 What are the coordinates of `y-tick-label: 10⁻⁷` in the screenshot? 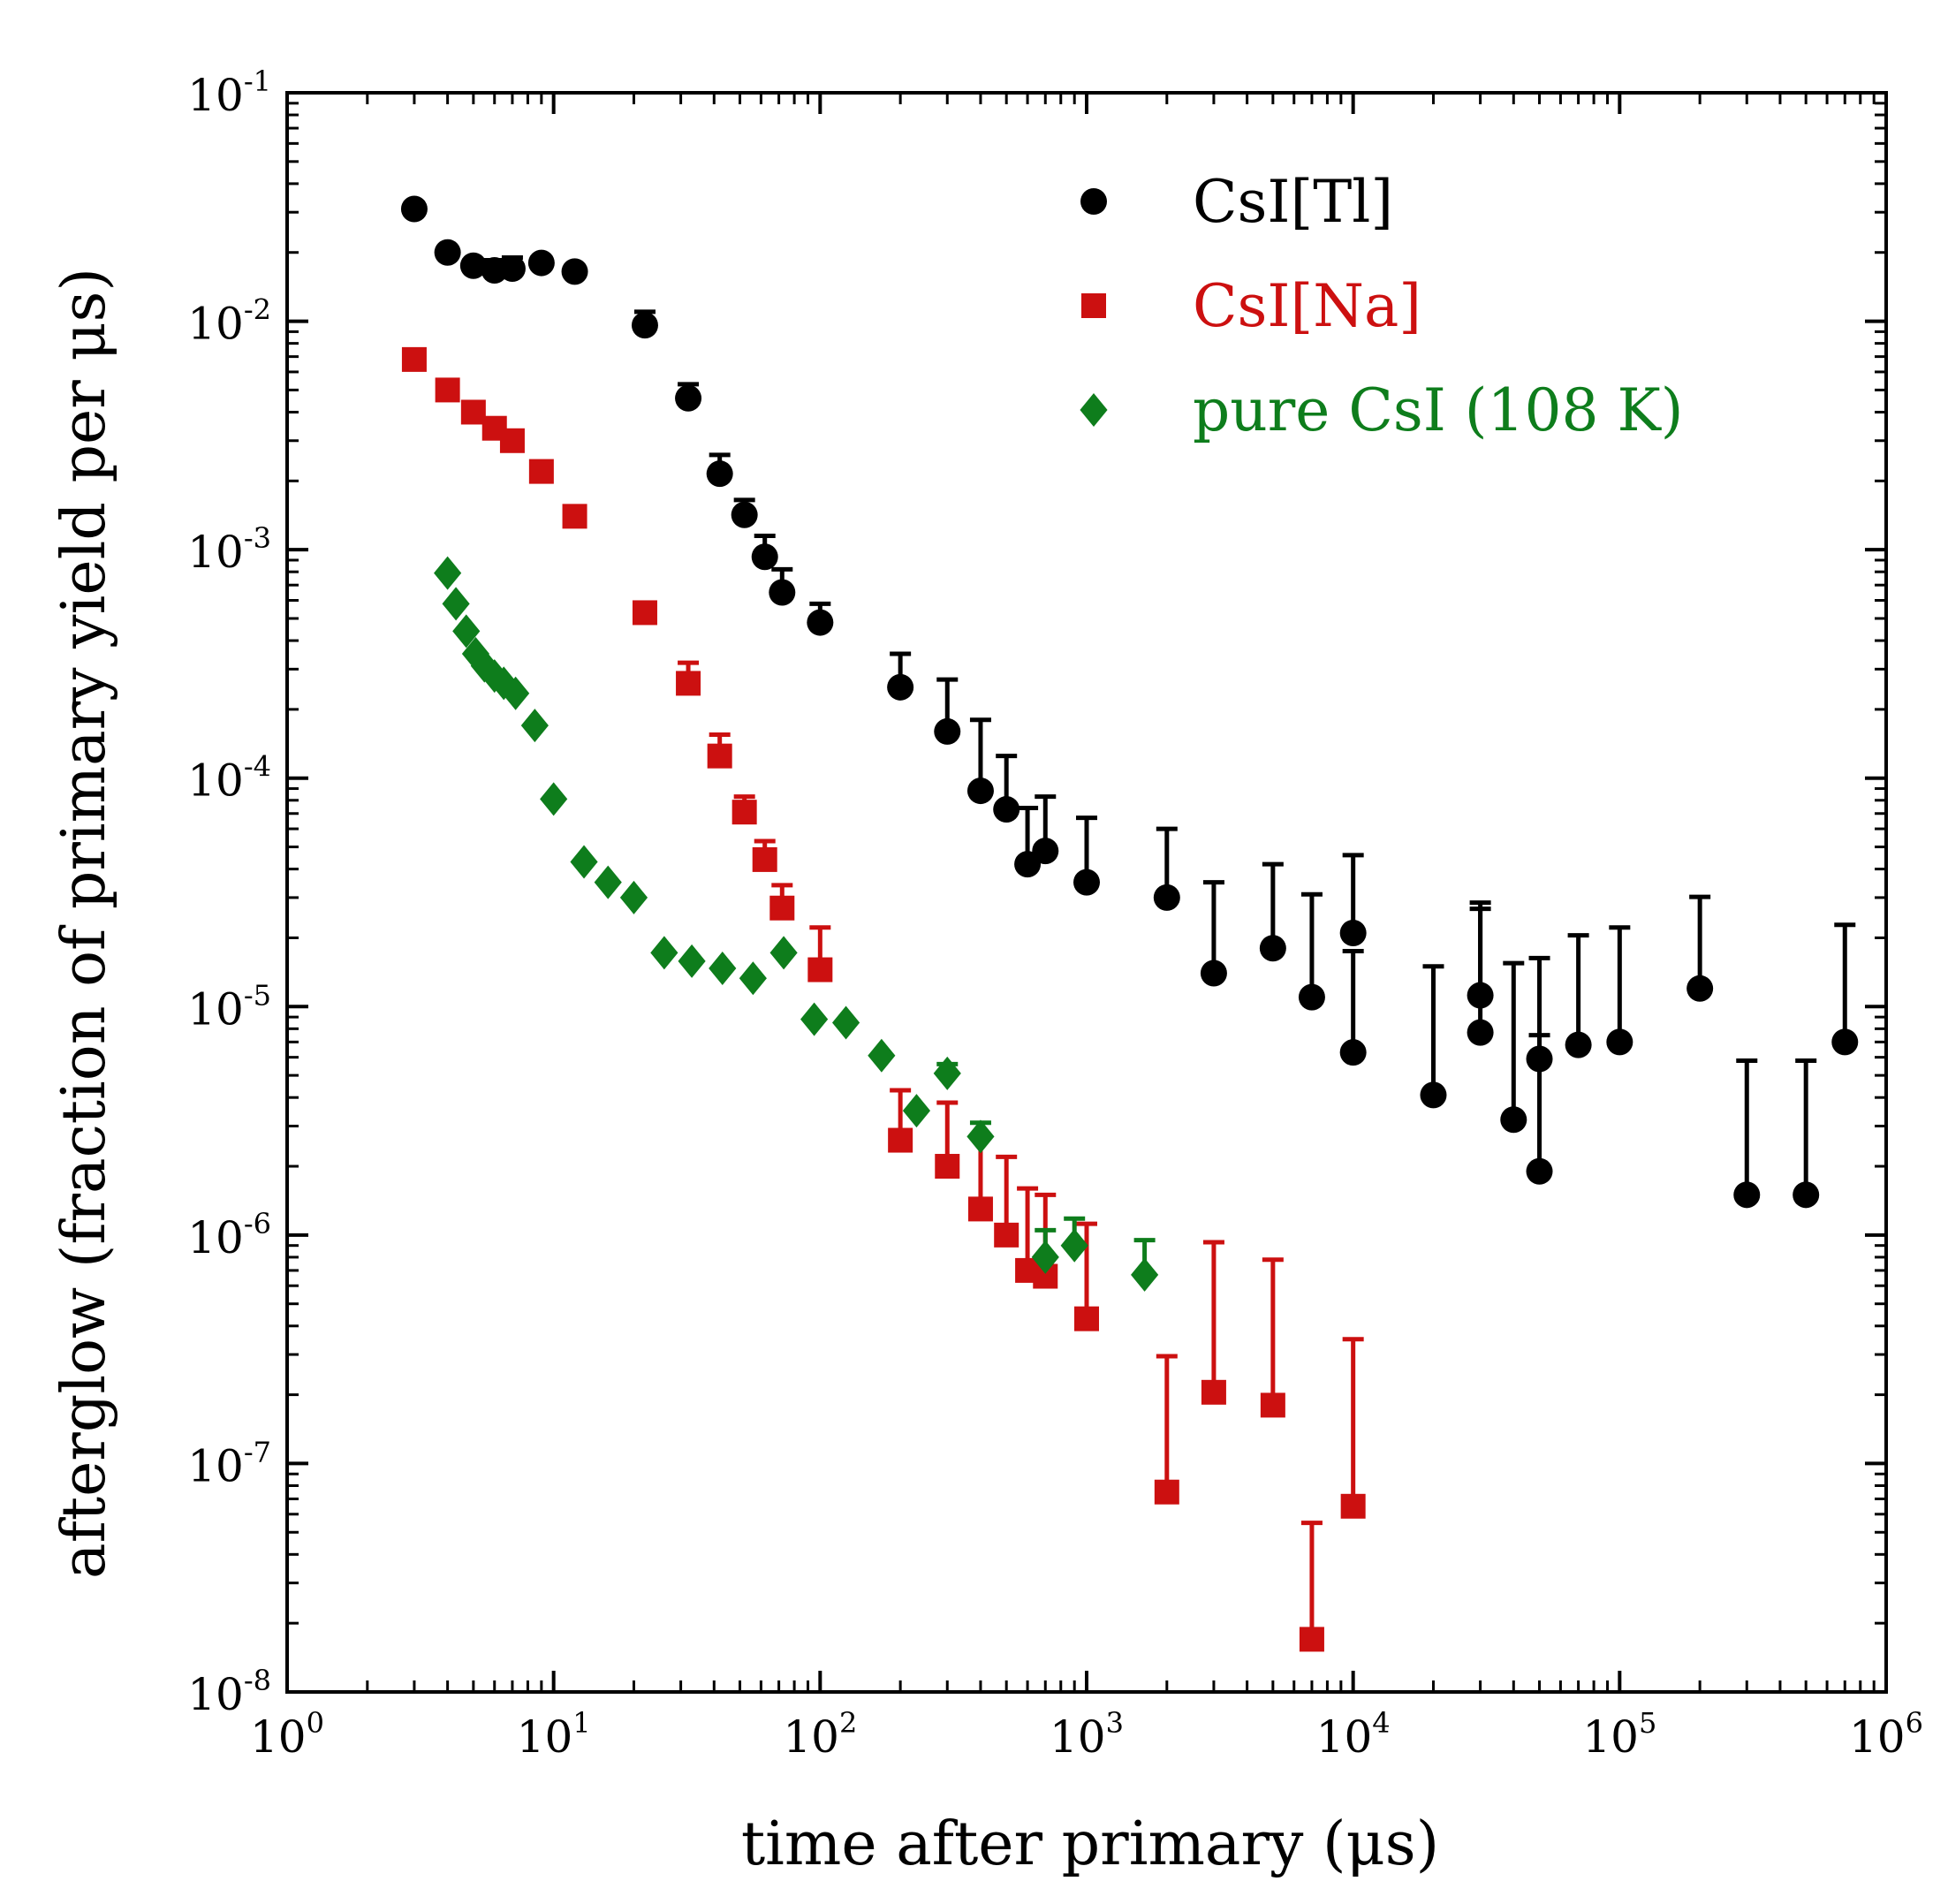 It's located at (229, 1463).